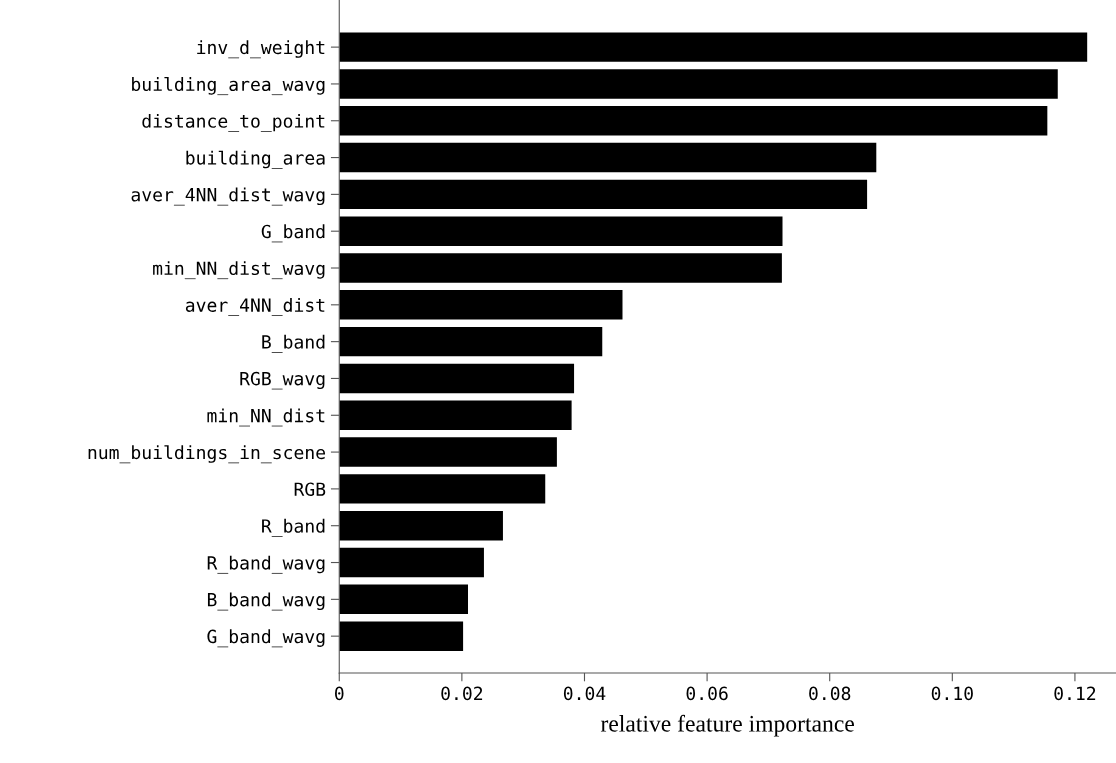 The height and width of the screenshot is (763, 1116). Describe the element at coordinates (255, 159) in the screenshot. I see `y-tick-label: building_area` at that location.